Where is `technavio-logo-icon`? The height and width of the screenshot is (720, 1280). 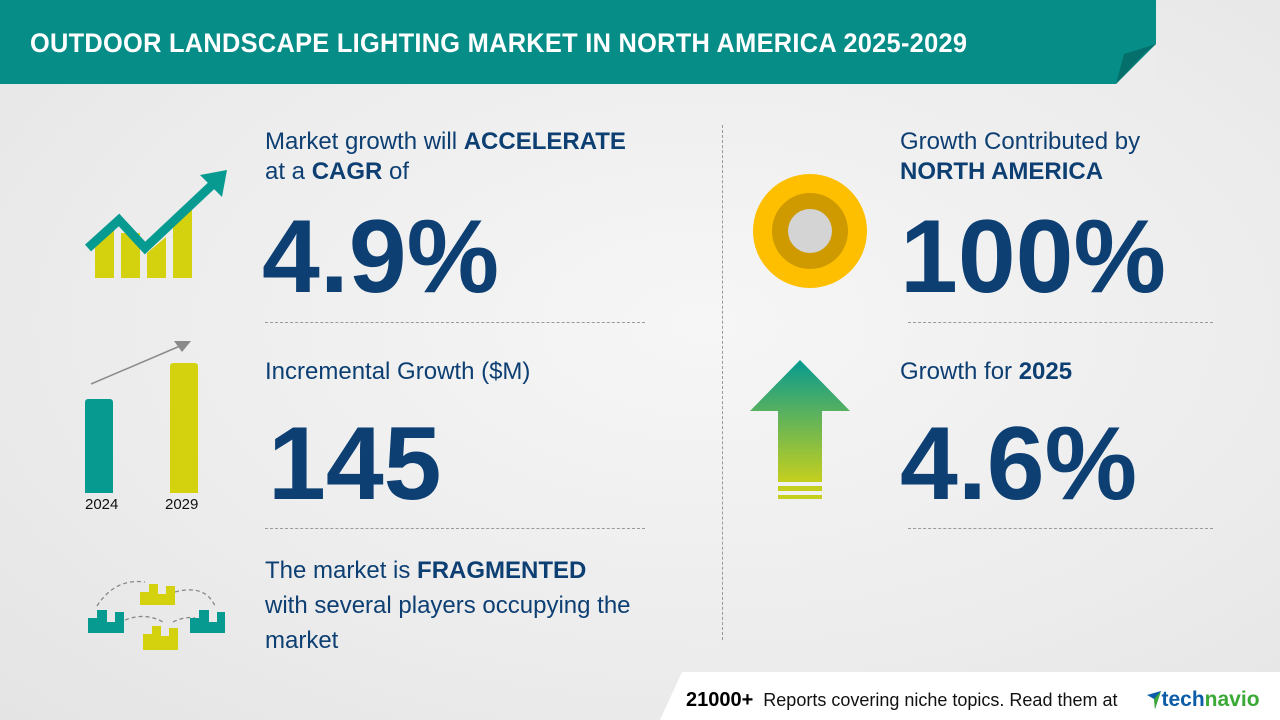
technavio-logo-icon is located at coordinates (1154, 700).